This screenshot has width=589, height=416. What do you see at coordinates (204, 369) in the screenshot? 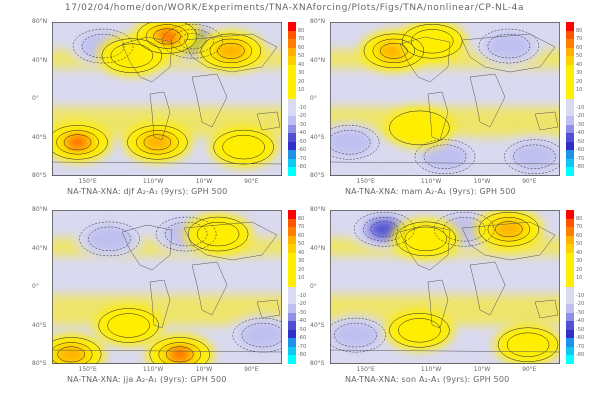
I see `lon-tick-label: 10°W` at bounding box center [204, 369].